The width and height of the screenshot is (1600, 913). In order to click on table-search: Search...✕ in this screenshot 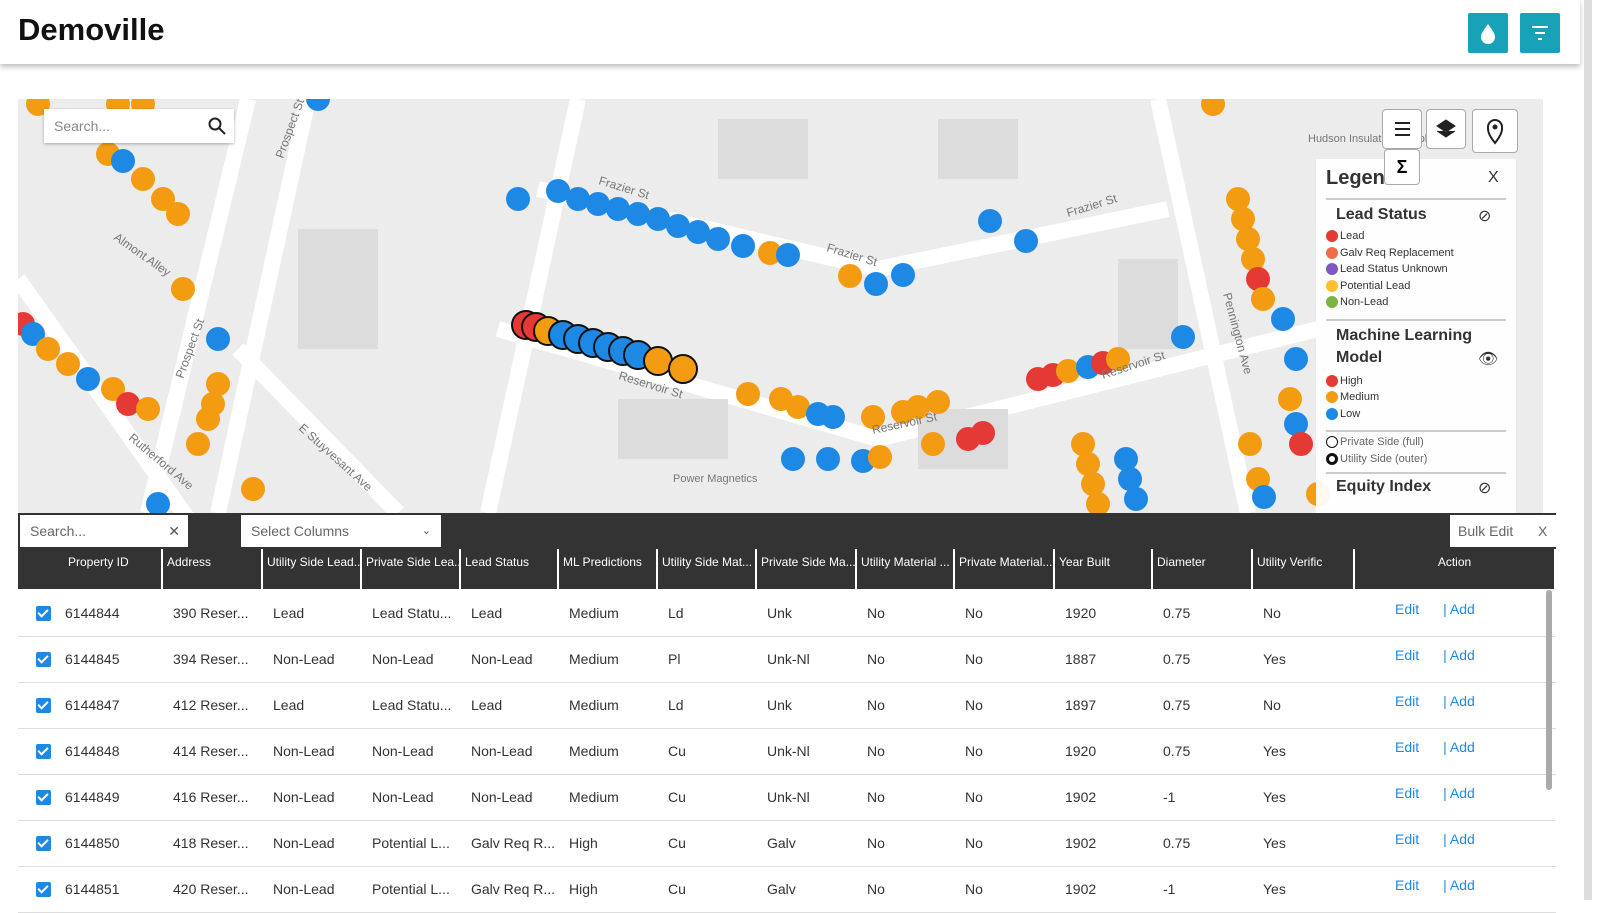, I will do `click(104, 531)`.